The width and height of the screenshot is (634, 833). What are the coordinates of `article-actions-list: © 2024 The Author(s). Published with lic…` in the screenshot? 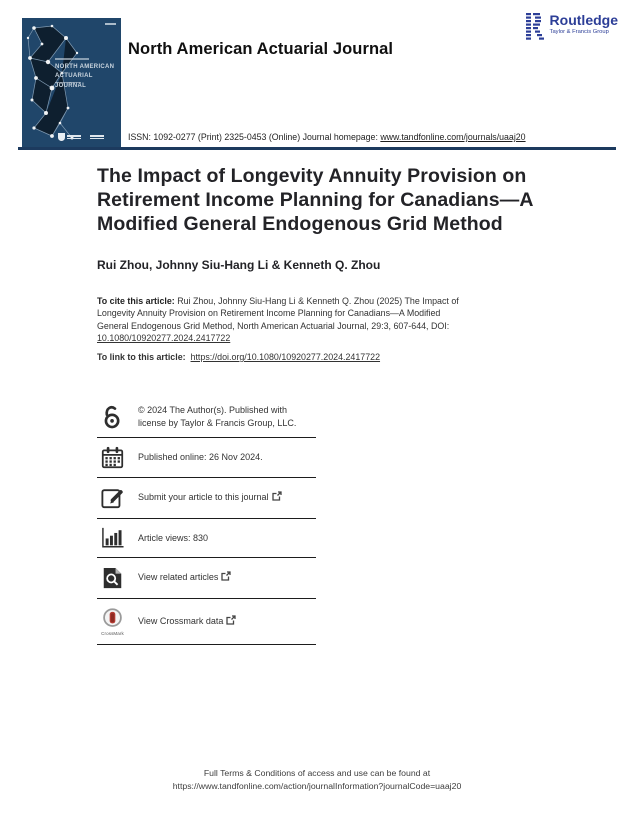 It's located at (206, 521).